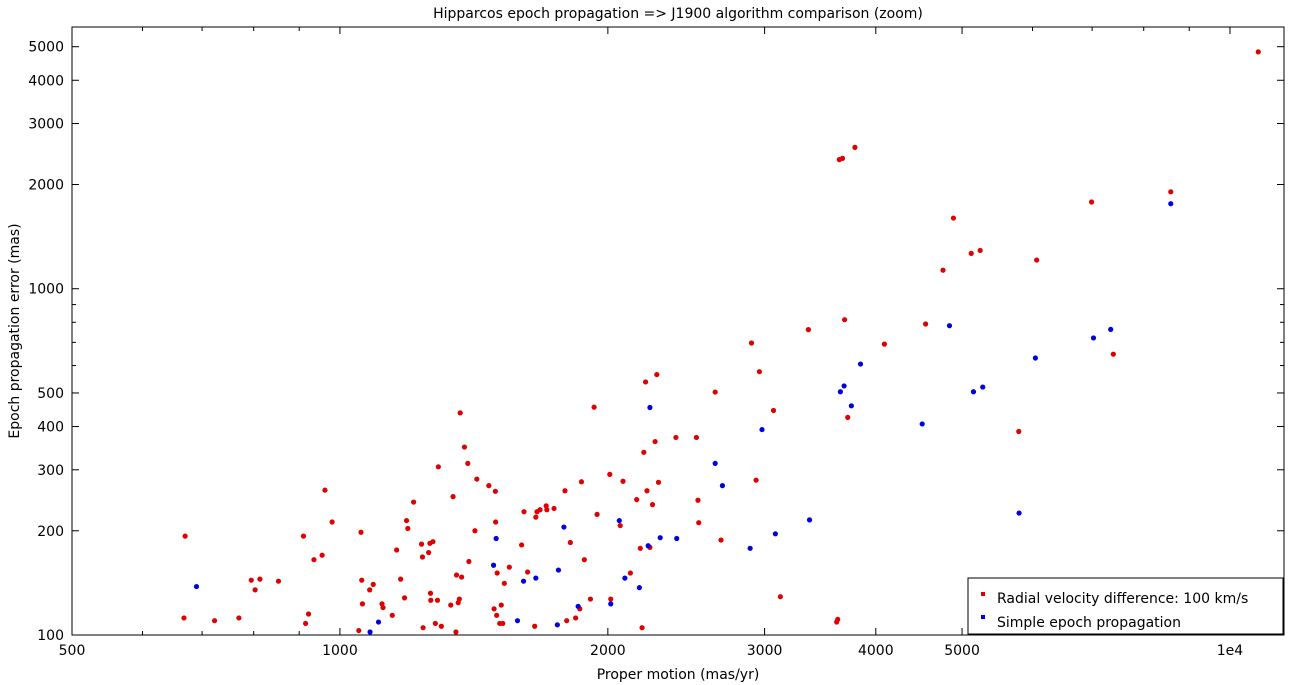  Describe the element at coordinates (46, 125) in the screenshot. I see `y-tick-label: 3000` at that location.